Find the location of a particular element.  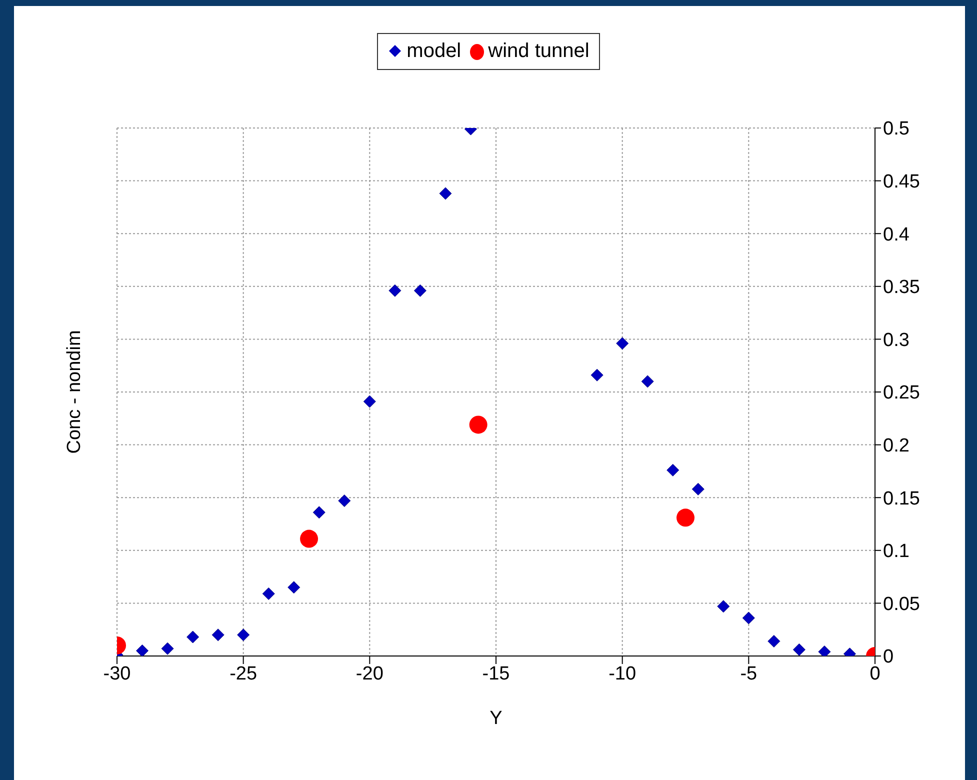

y-tick-label: 0.2 is located at coordinates (896, 446).